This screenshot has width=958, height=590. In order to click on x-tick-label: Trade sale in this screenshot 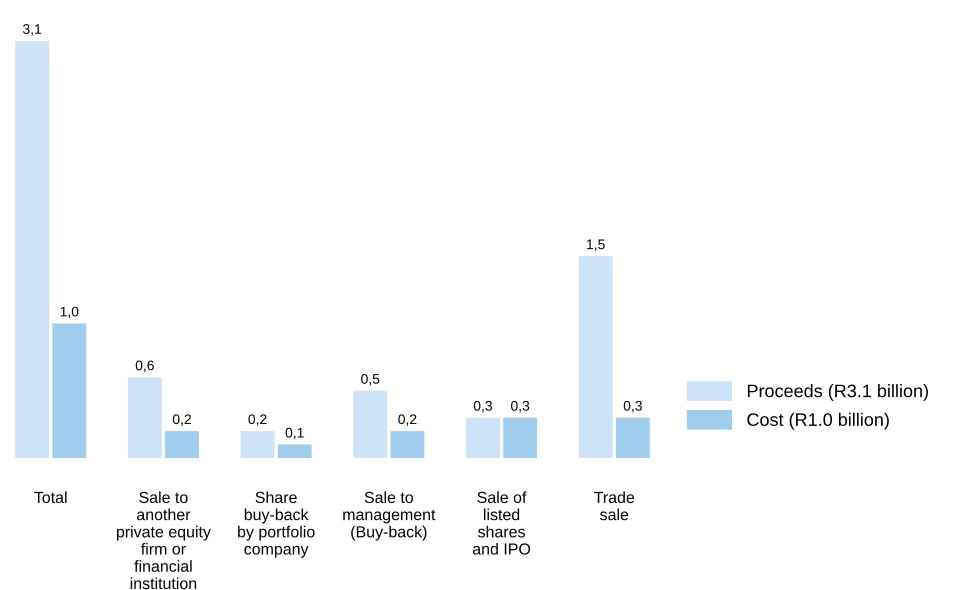, I will do `click(614, 505)`.